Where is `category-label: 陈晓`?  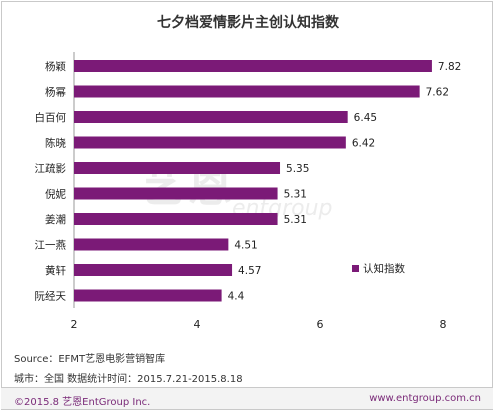 category-label: 陈晓 is located at coordinates (55, 143).